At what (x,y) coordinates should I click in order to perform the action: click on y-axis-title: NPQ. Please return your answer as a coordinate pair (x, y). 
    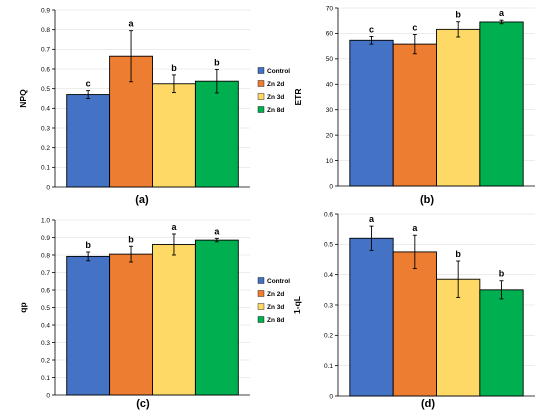
    Looking at the image, I should click on (23, 98).